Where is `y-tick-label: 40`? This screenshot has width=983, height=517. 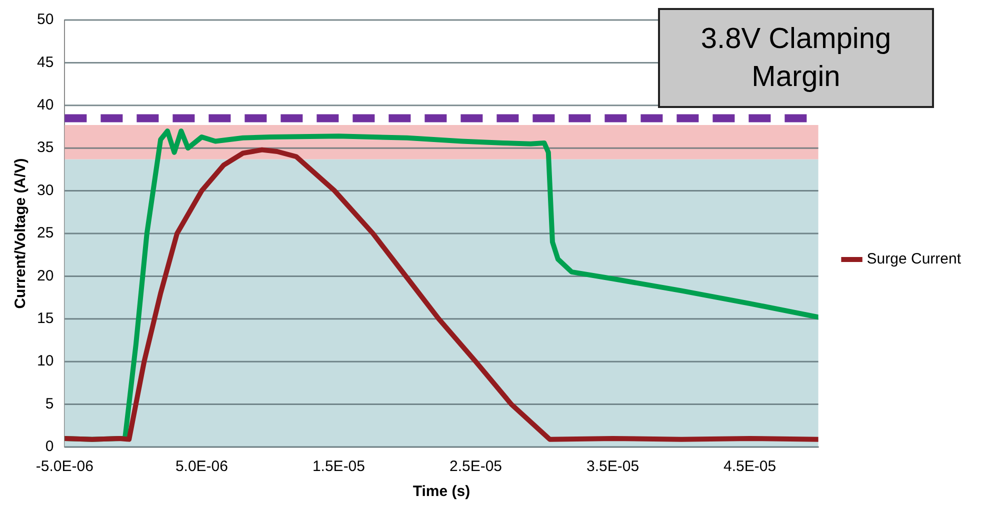 y-tick-label: 40 is located at coordinates (45, 105).